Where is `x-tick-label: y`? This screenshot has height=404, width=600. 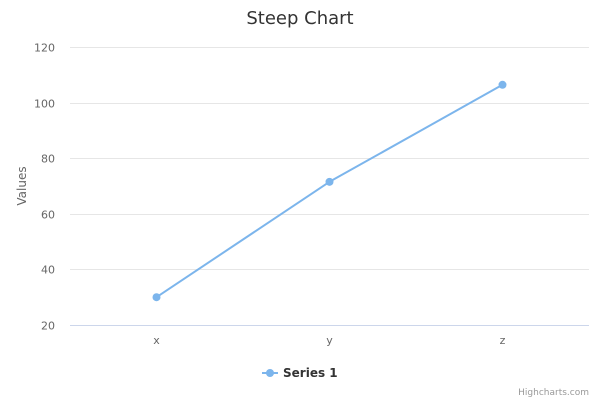
x-tick-label: y is located at coordinates (329, 340).